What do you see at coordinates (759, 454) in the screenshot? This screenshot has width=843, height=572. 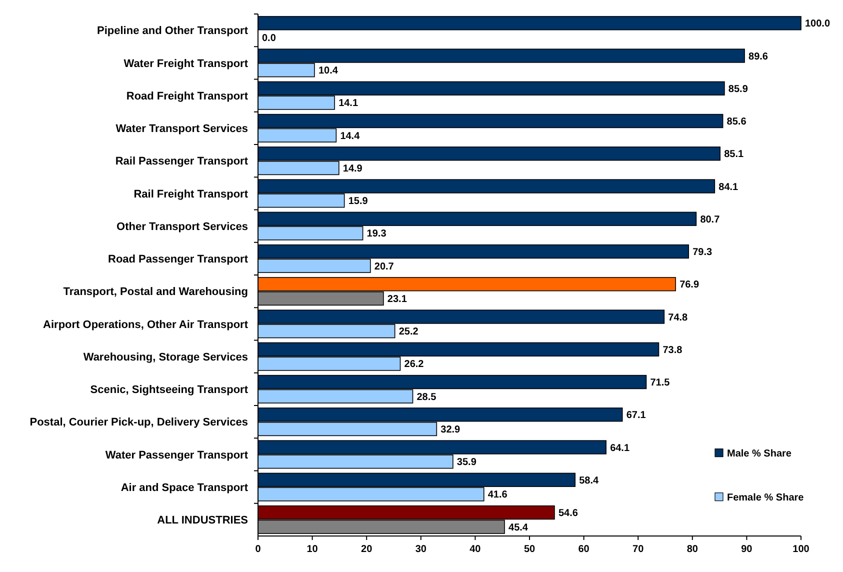 I see `legend-label: Male % Share` at bounding box center [759, 454].